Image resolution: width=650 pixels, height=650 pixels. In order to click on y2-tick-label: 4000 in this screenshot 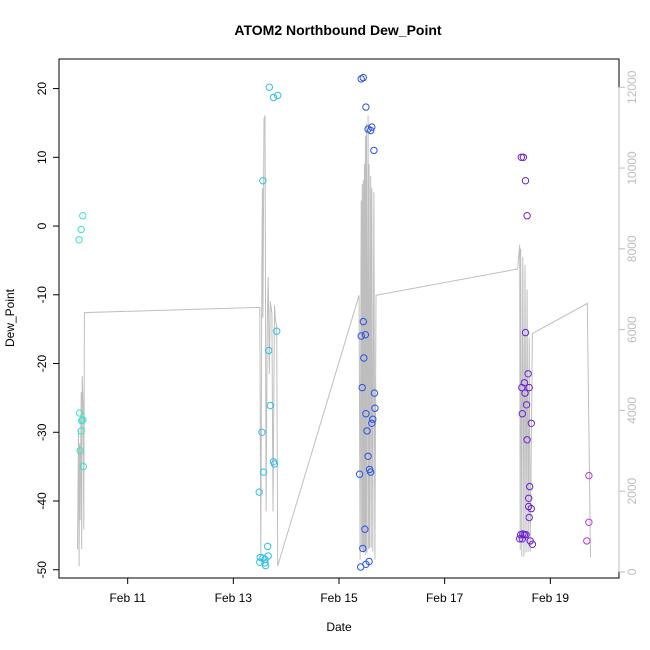, I will do `click(632, 410)`.